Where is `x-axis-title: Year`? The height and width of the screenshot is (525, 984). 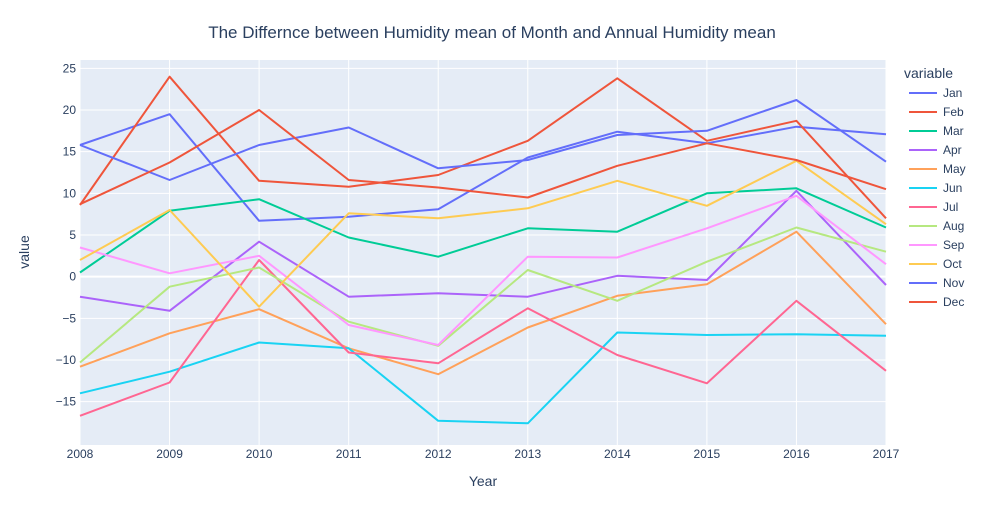
x-axis-title: Year is located at coordinates (483, 481).